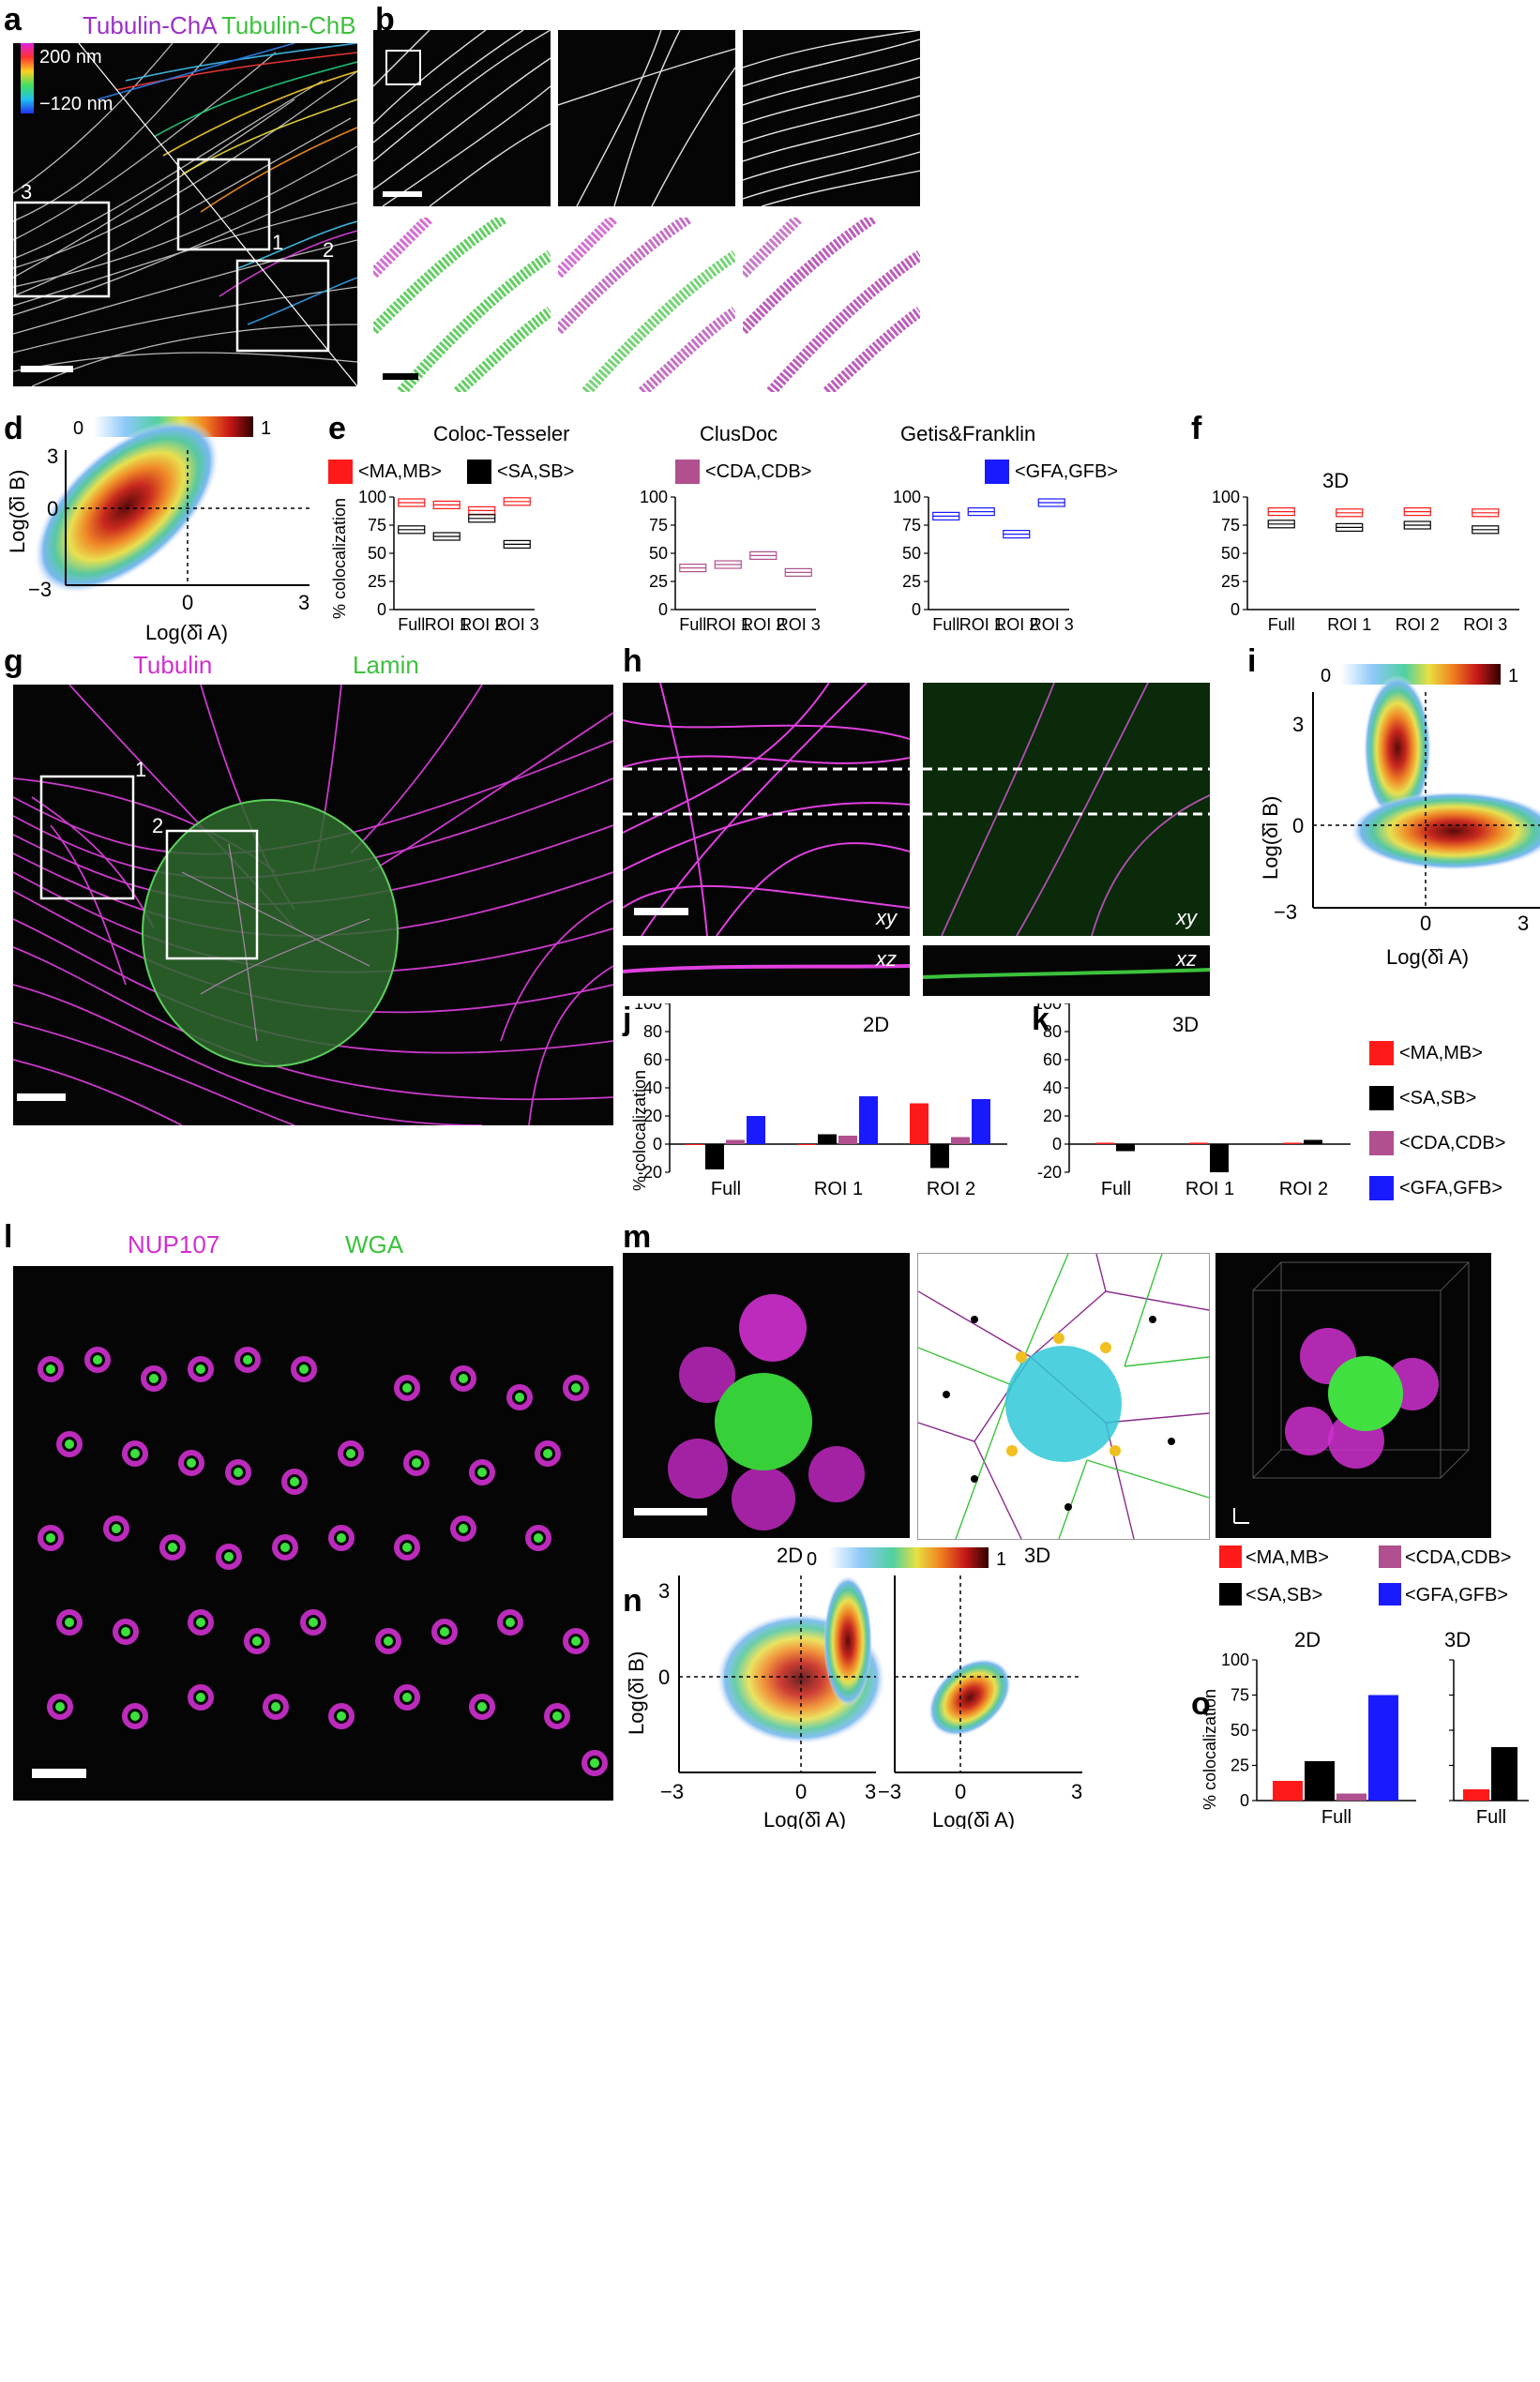 The width and height of the screenshot is (1540, 2382). Describe the element at coordinates (639, 1130) in the screenshot. I see `j-ylabel: % colocalization` at that location.